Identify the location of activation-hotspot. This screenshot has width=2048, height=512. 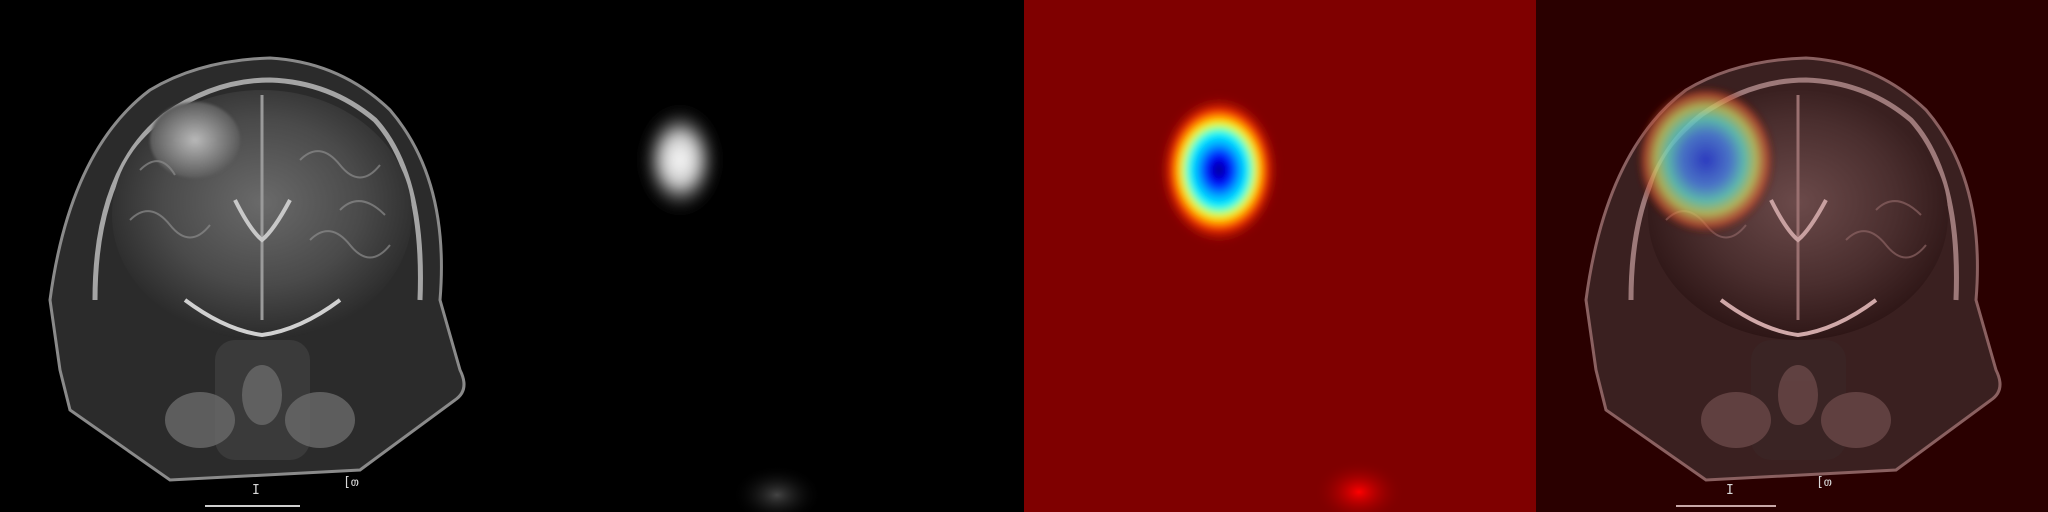
(680, 160).